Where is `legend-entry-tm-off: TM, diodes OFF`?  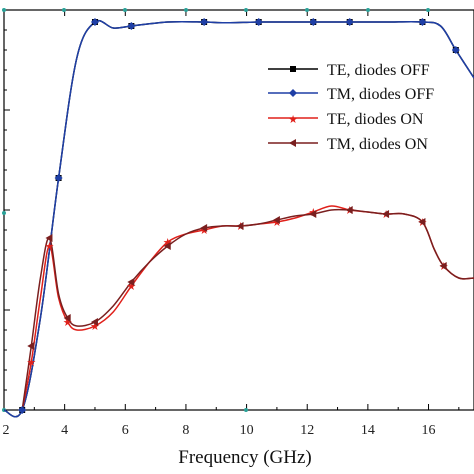 legend-entry-tm-off: TM, diodes OFF is located at coordinates (351, 94).